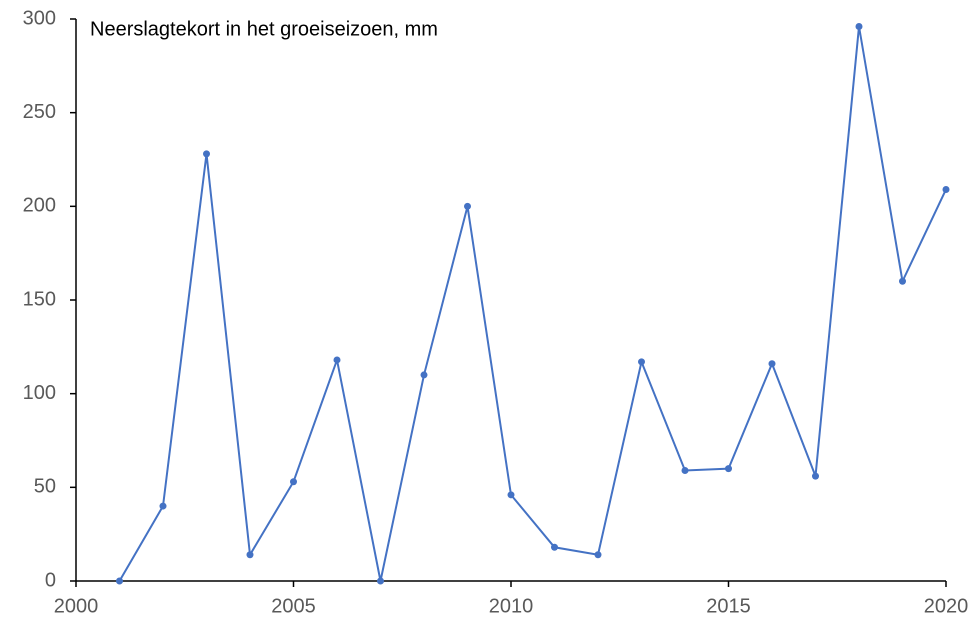 This screenshot has width=976, height=630. What do you see at coordinates (45, 487) in the screenshot?
I see `y-tick-label: 50` at bounding box center [45, 487].